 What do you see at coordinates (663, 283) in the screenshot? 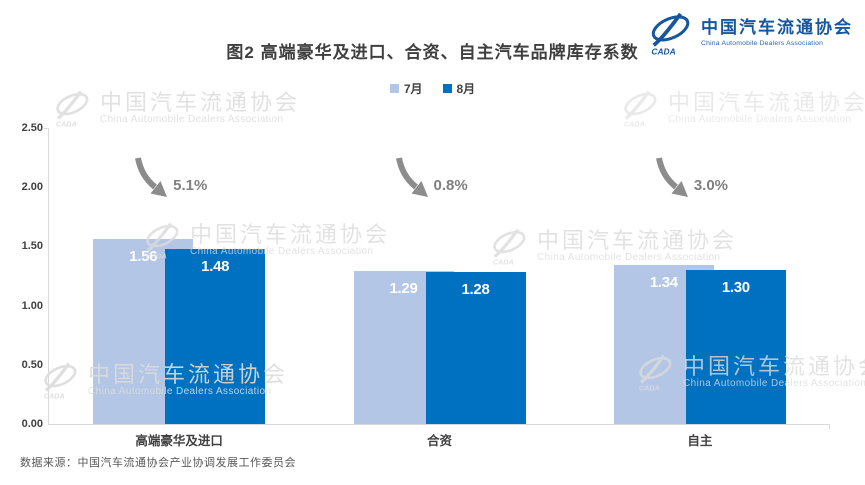
I see `bar-value-label: 1.34` at bounding box center [663, 283].